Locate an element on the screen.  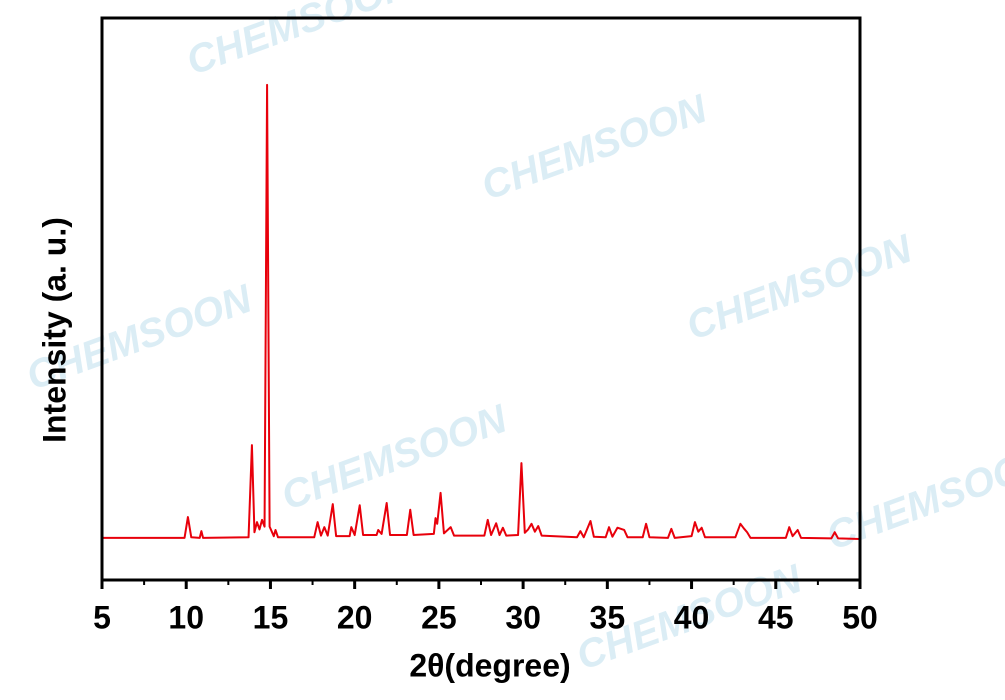
x-tick-label: 5 is located at coordinates (102, 617).